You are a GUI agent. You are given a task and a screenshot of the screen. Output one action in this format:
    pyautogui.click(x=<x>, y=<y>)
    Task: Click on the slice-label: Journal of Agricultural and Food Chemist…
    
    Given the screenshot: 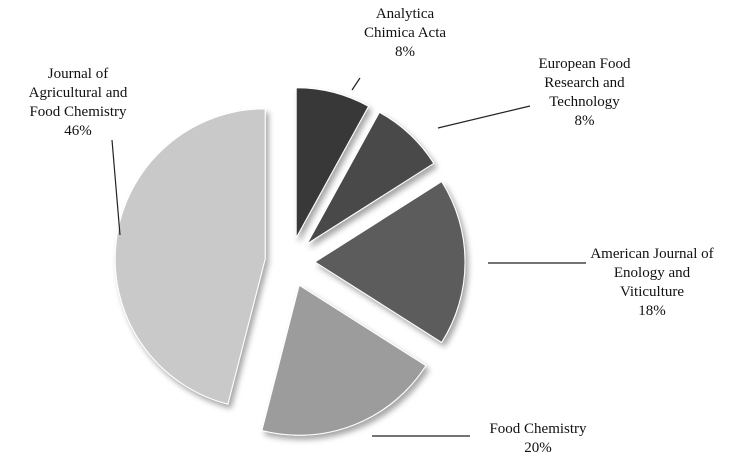 What is the action you would take?
    pyautogui.click(x=78, y=103)
    